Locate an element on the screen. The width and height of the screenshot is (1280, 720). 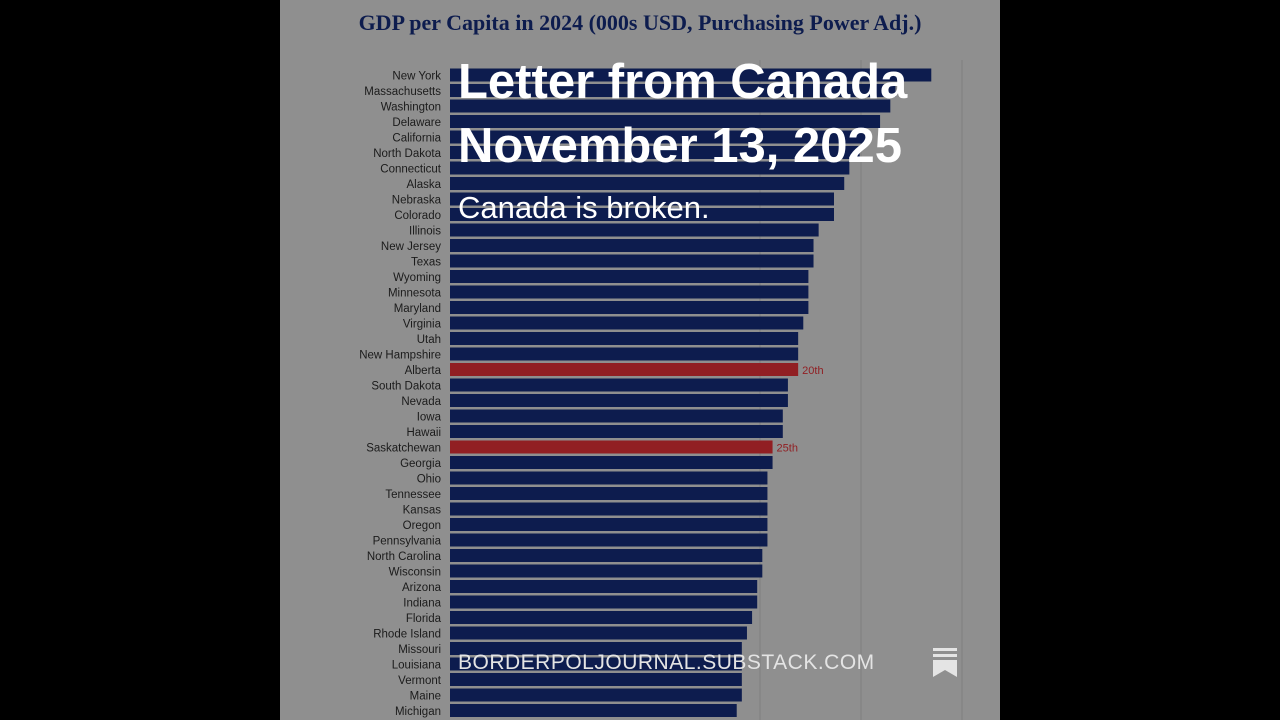
bar-pennsylvania is located at coordinates (609, 540).